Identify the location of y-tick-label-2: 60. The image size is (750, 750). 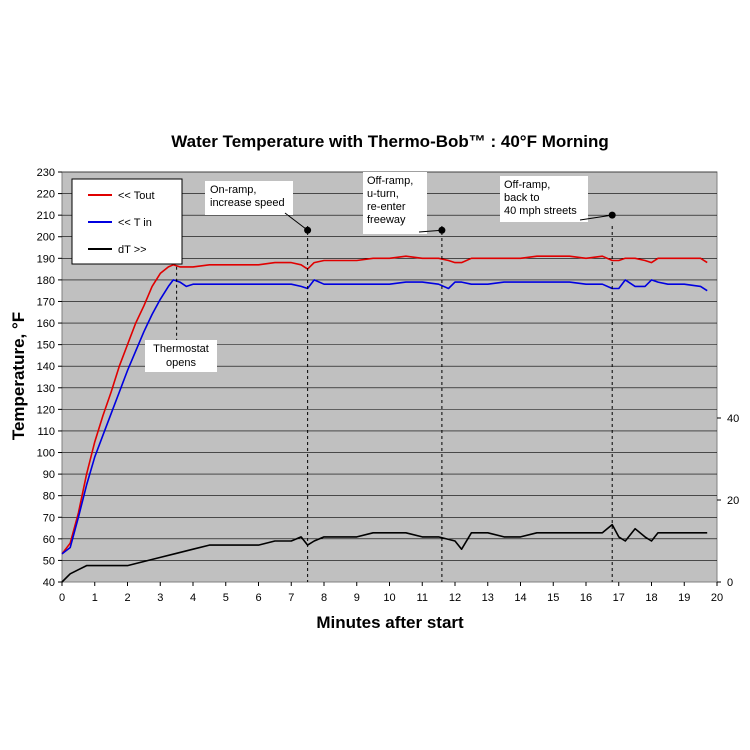
(49, 540).